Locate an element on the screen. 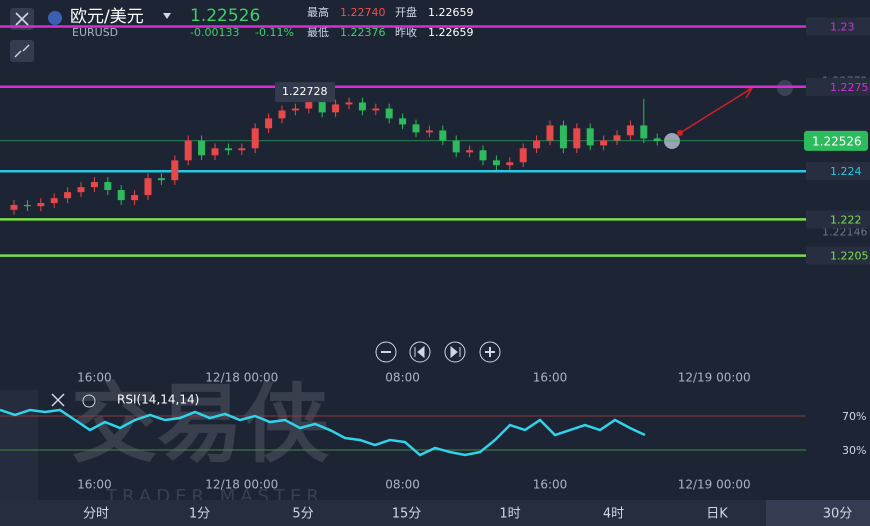  current-tag is located at coordinates (836, 140).